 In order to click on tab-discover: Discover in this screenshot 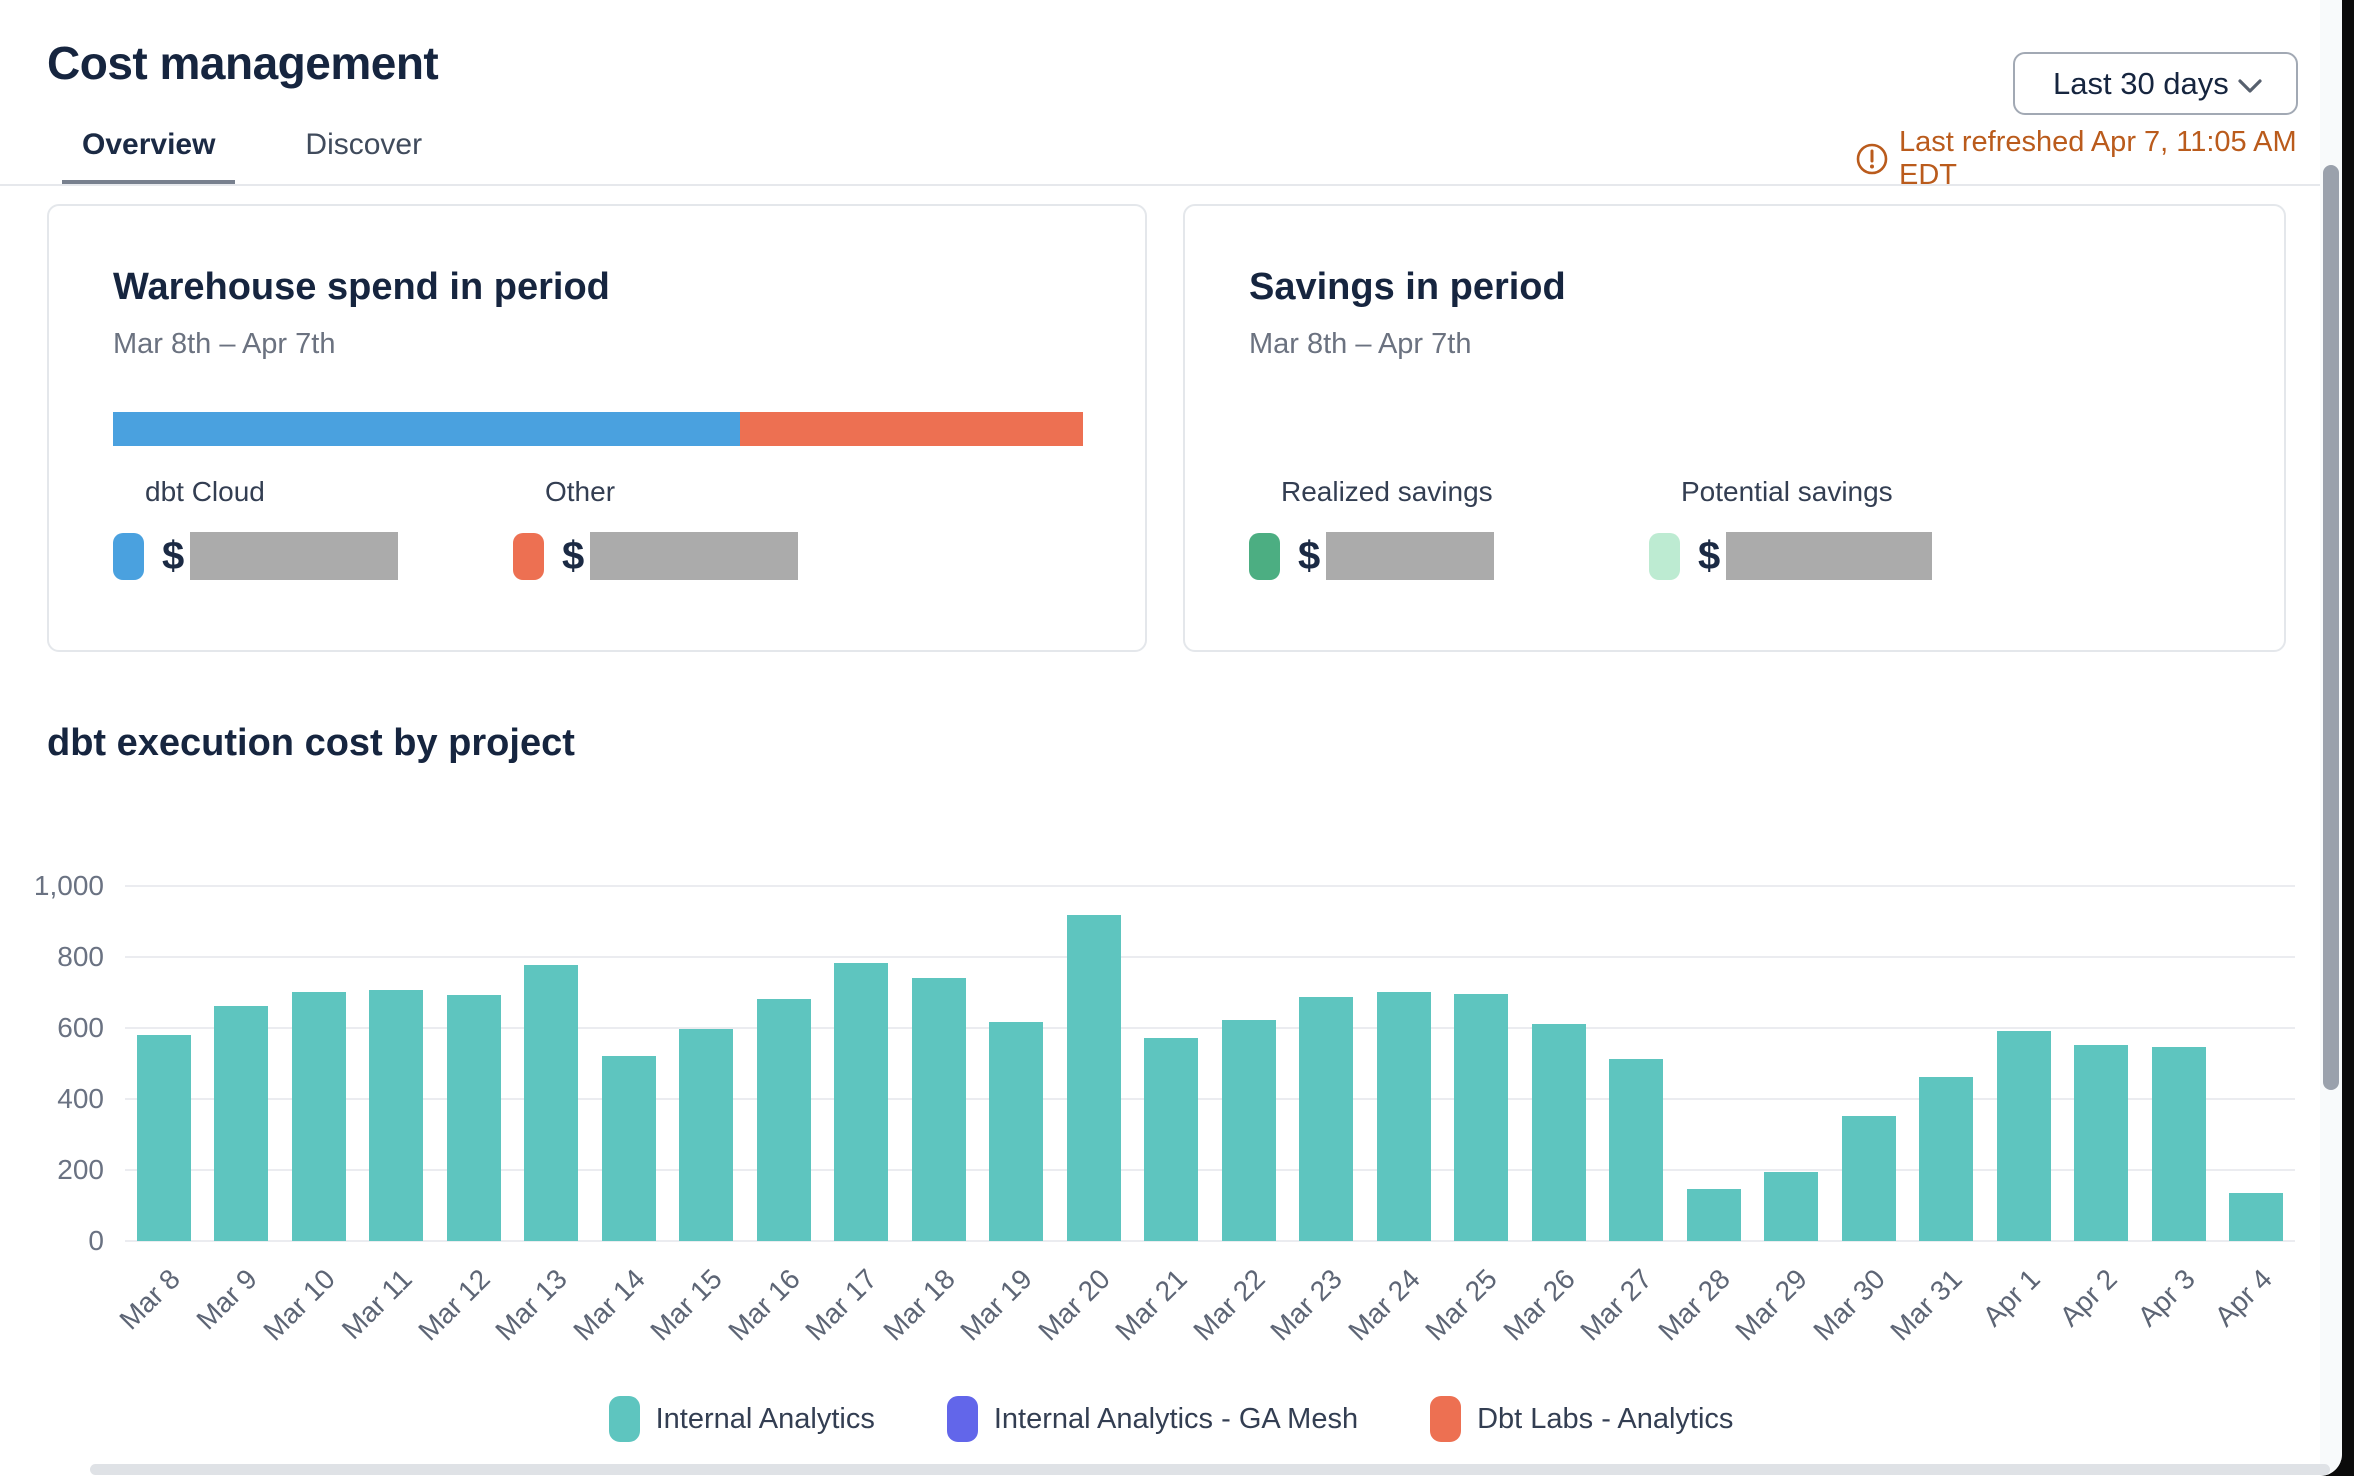, I will do `click(364, 144)`.